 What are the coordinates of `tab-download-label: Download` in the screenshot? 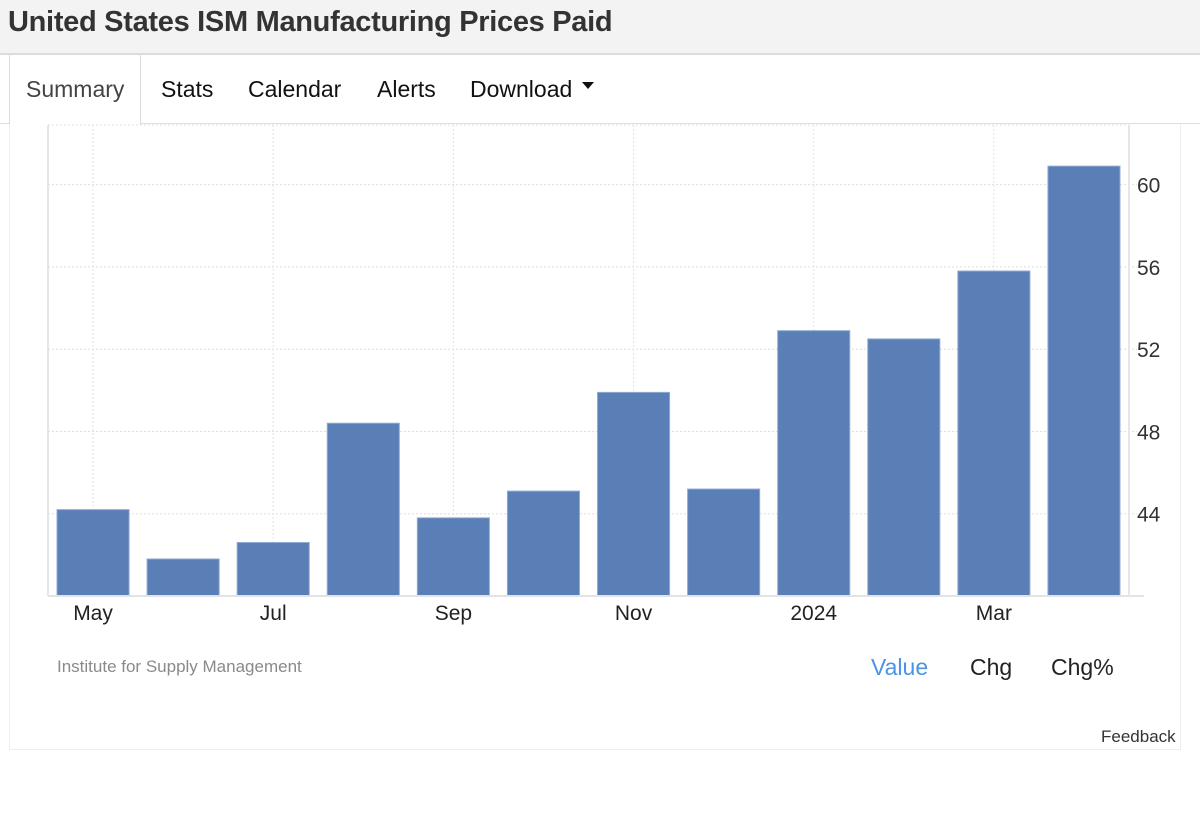 It's located at (521, 89).